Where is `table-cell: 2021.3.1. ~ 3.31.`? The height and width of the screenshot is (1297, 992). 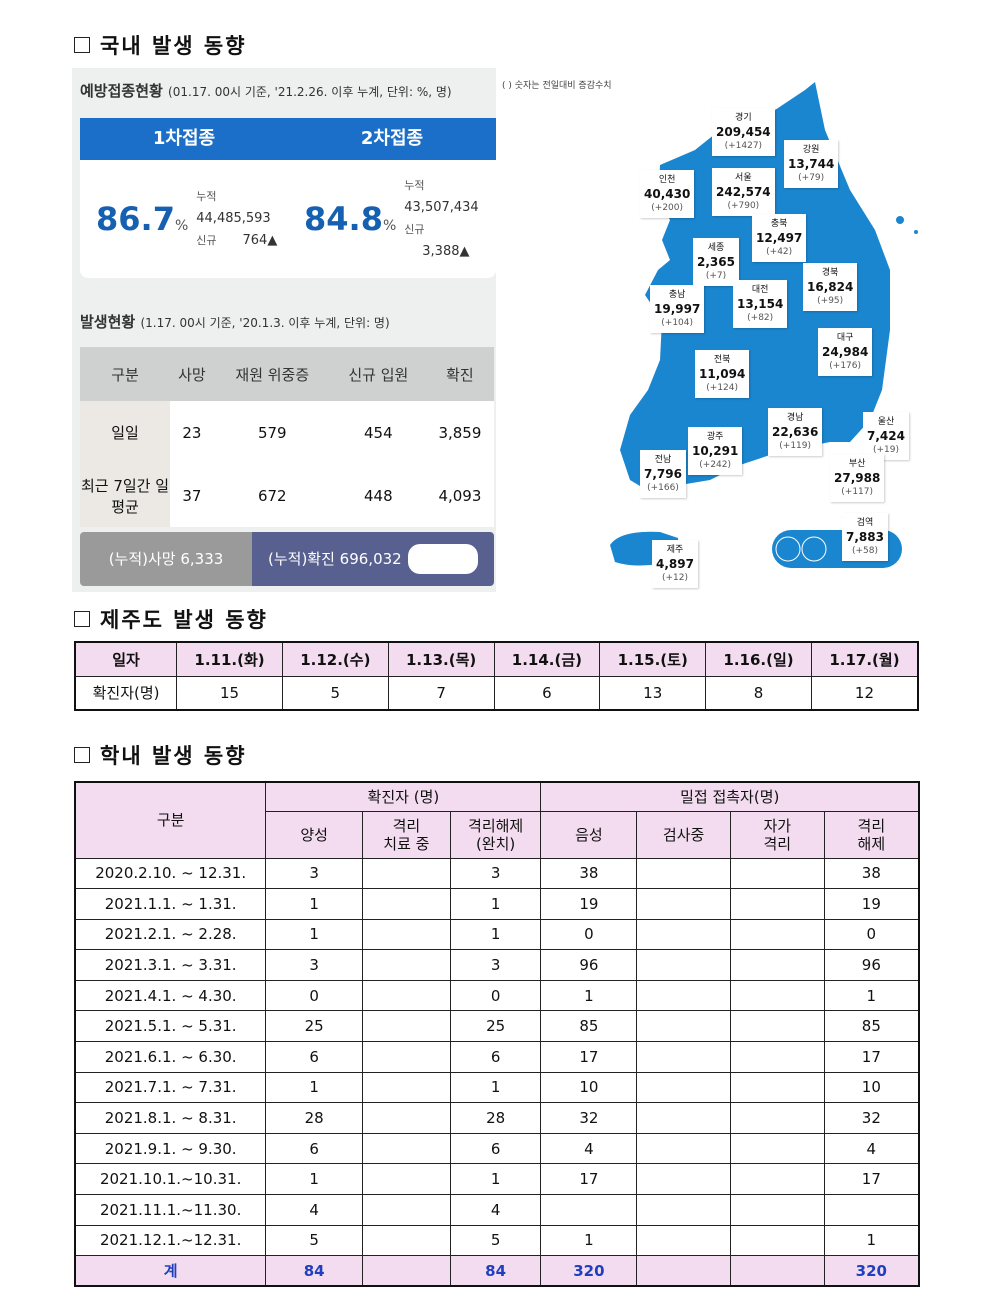
table-cell: 2021.3.1. ~ 3.31. is located at coordinates (170, 965).